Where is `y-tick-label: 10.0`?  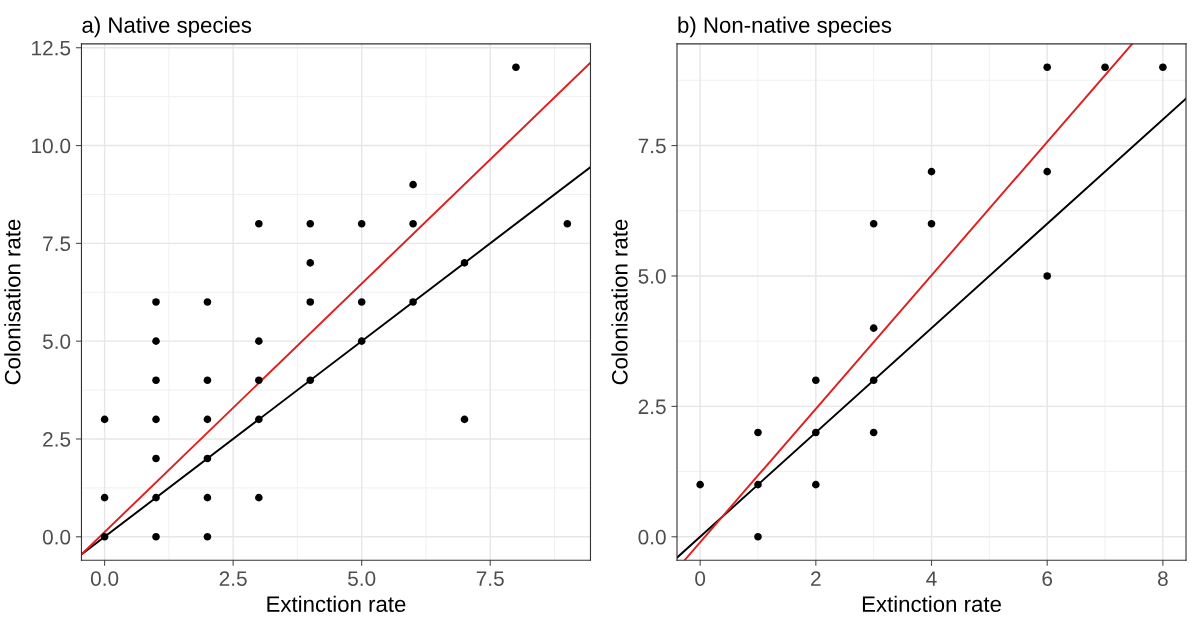
y-tick-label: 10.0 is located at coordinates (51, 146).